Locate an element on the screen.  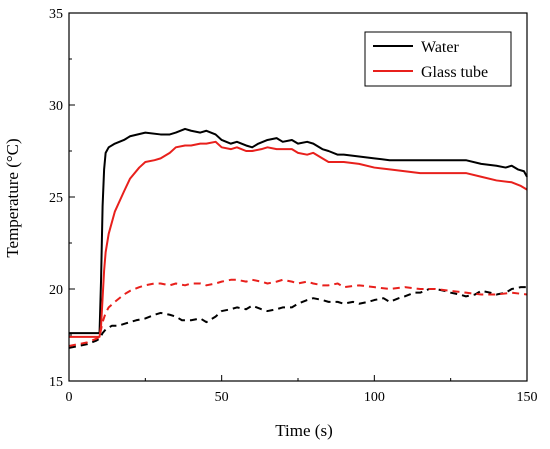
y-tick-label: 35 is located at coordinates (56, 14).